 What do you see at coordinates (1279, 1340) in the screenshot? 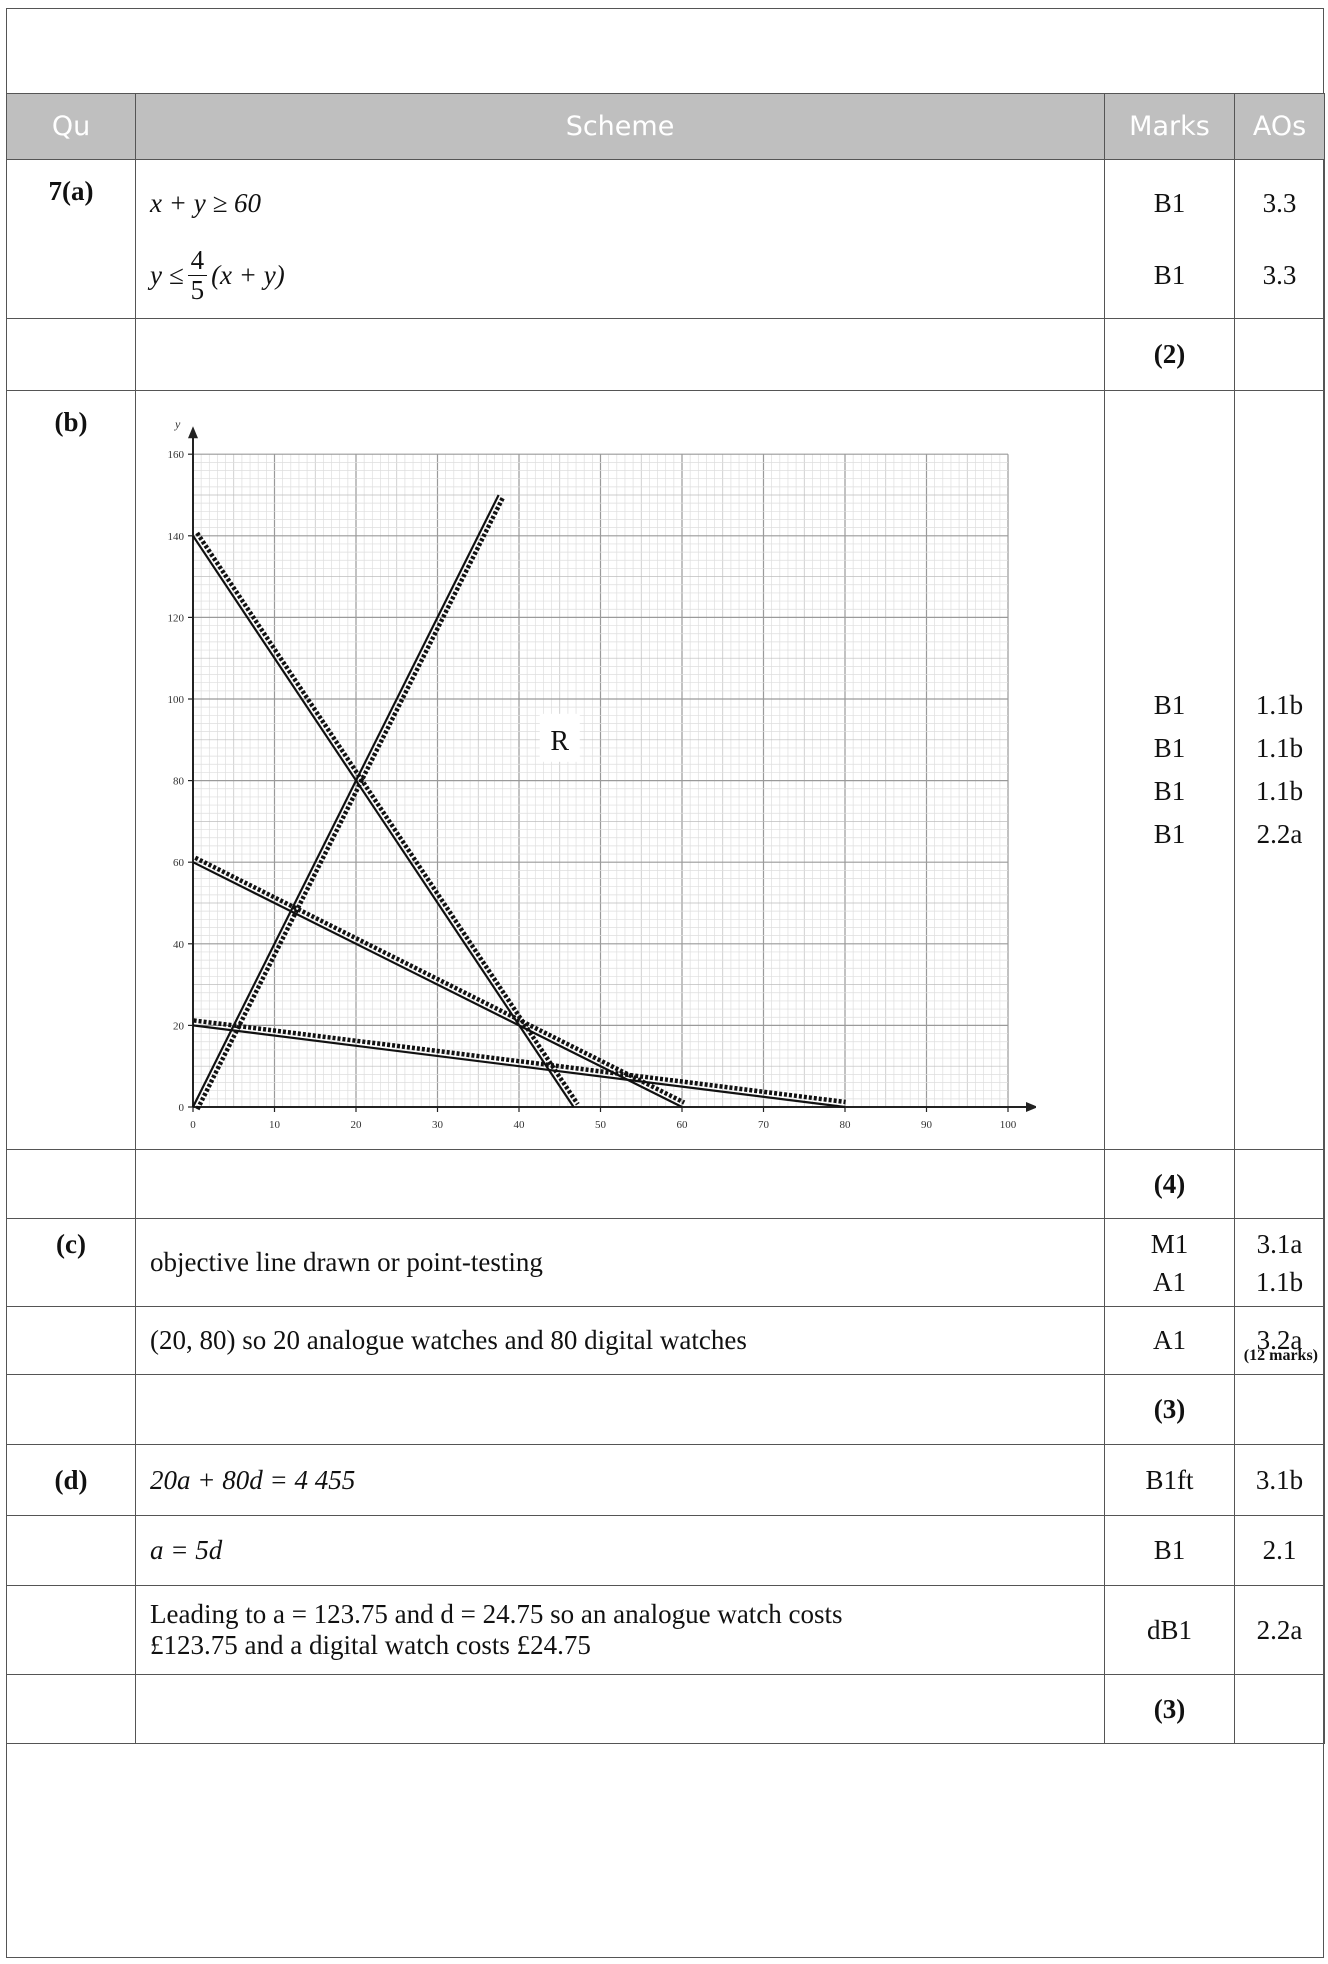
I see `part-c-ao2: 3.2a` at bounding box center [1279, 1340].